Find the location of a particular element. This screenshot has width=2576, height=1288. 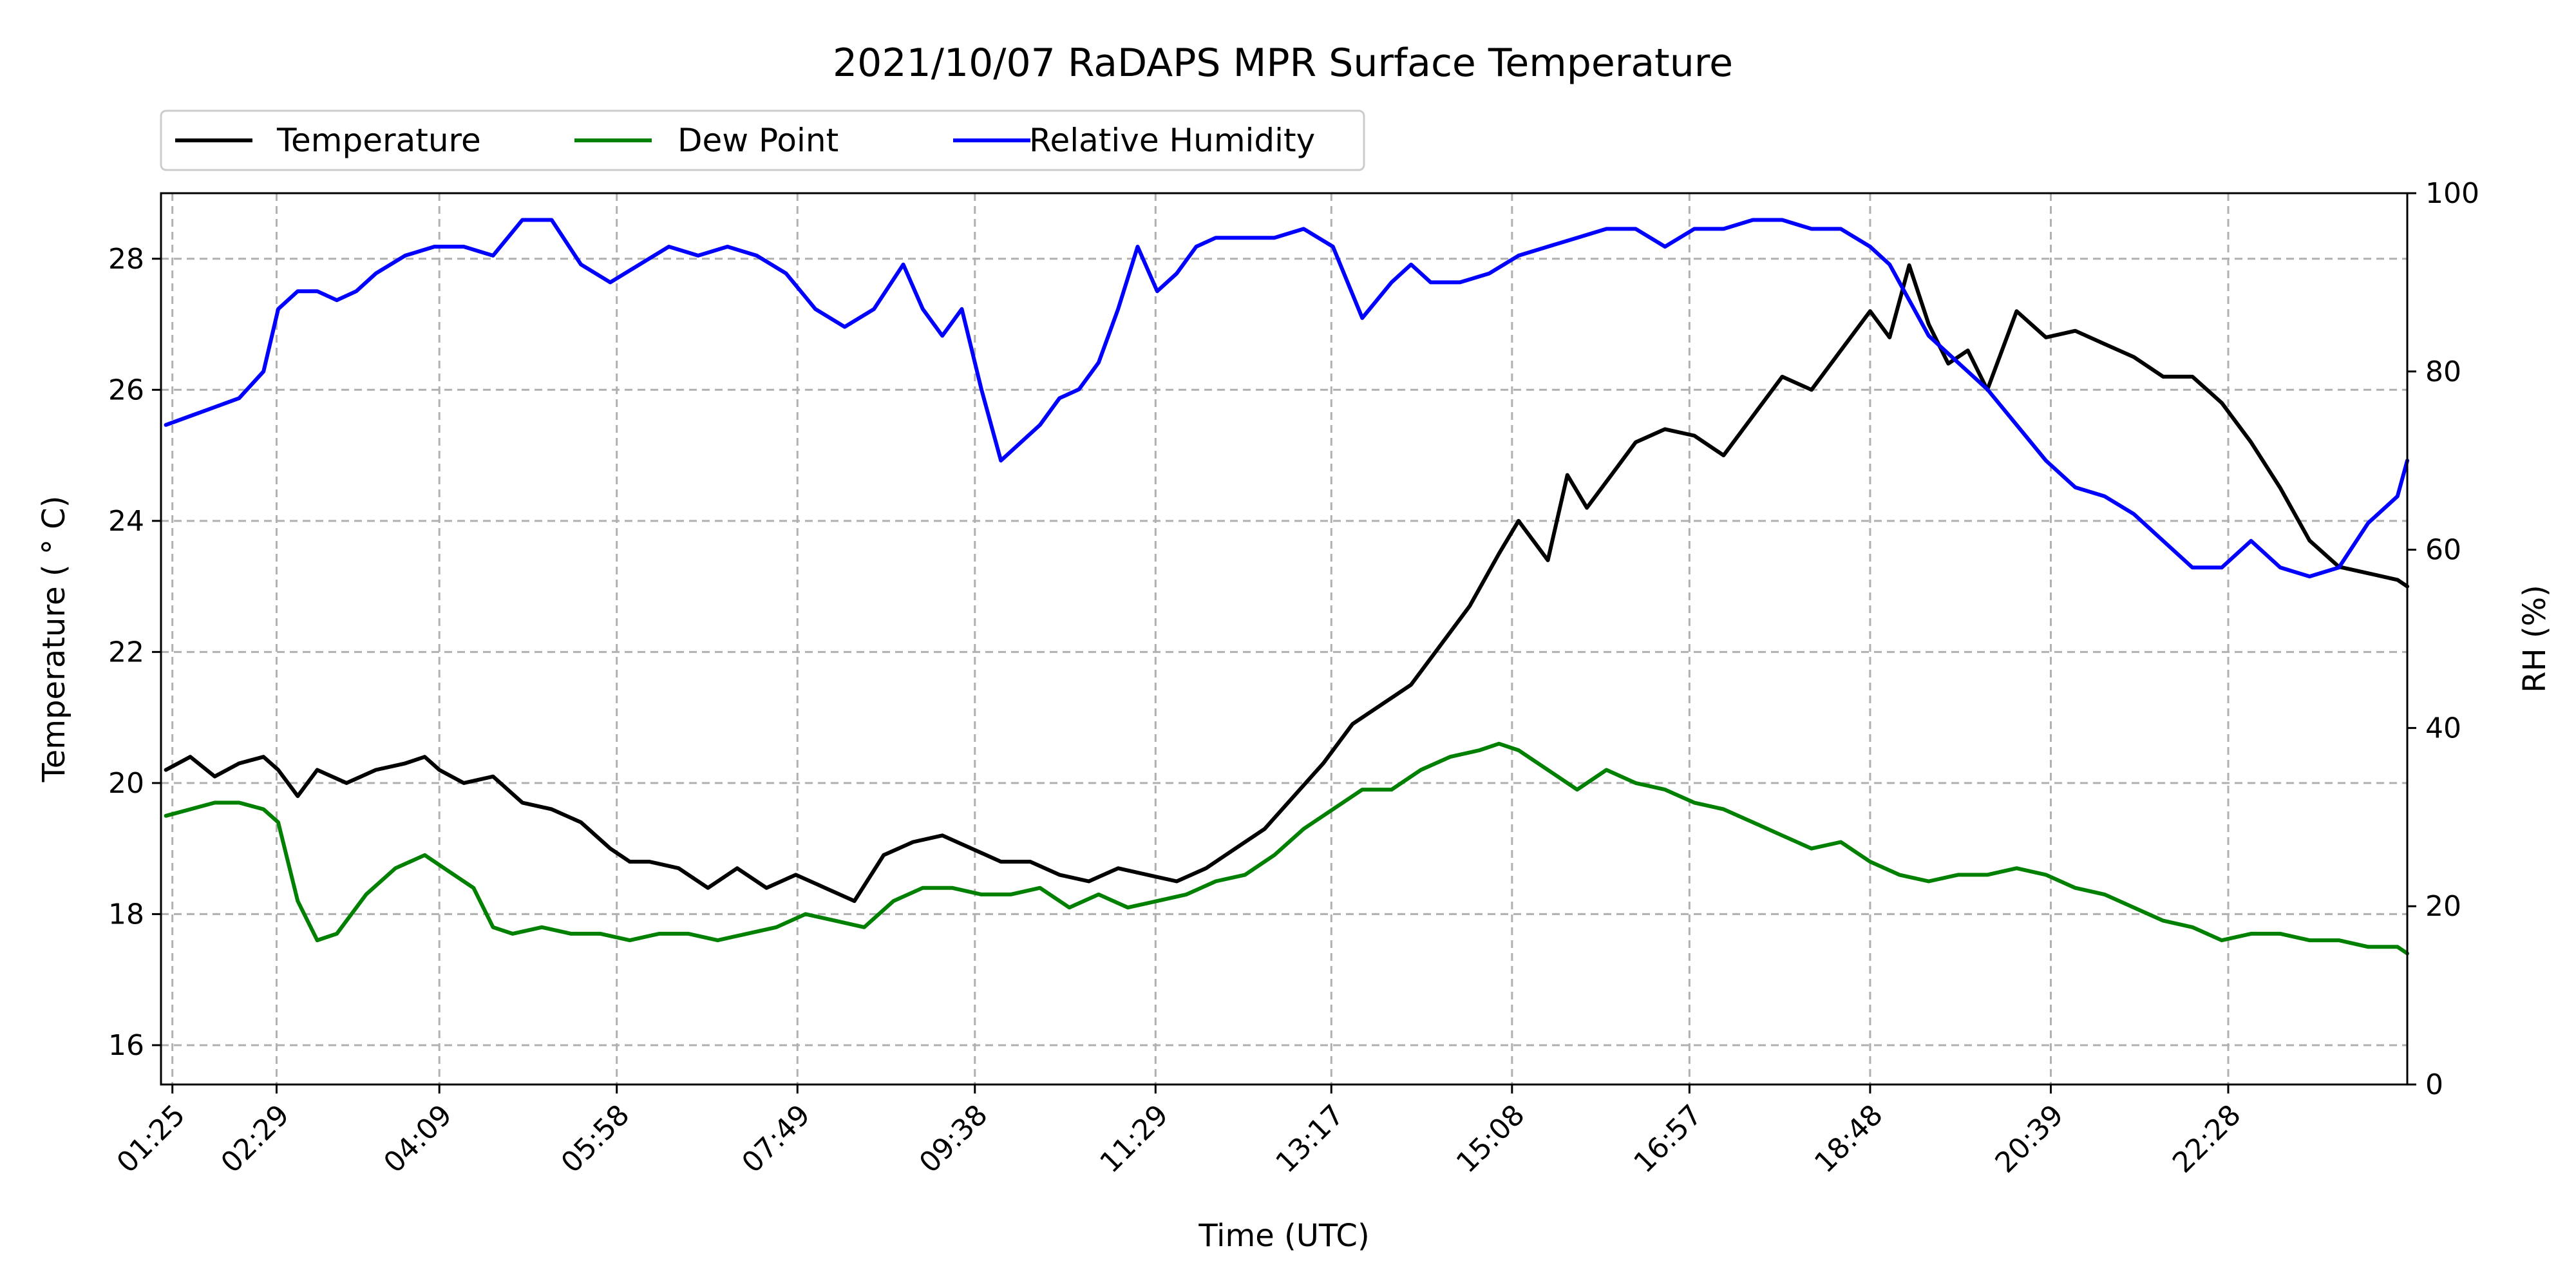

y-right-tick-label: 20 is located at coordinates (2443, 907).